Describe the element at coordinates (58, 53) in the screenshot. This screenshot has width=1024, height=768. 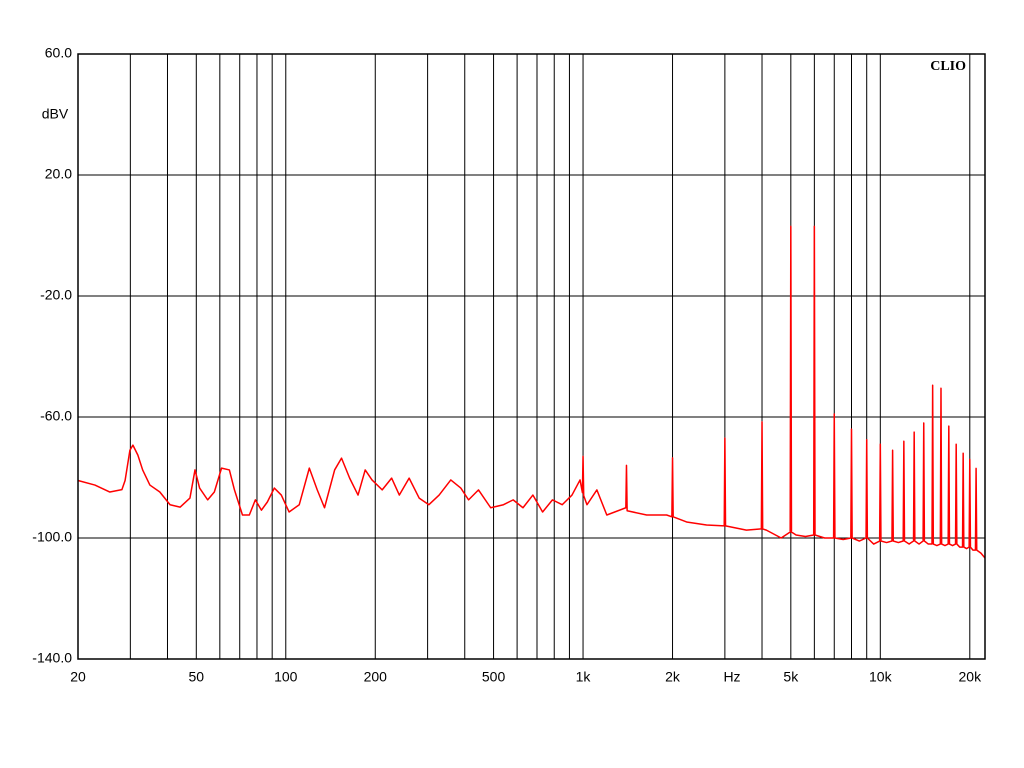
I see `y-tick-label: 60.0` at that location.